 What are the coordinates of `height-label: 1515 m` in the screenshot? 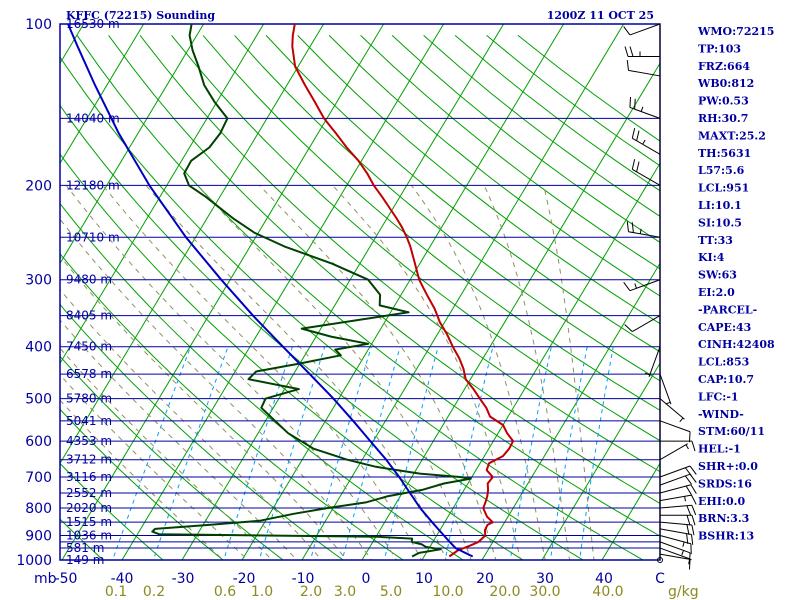 It's located at (89, 522).